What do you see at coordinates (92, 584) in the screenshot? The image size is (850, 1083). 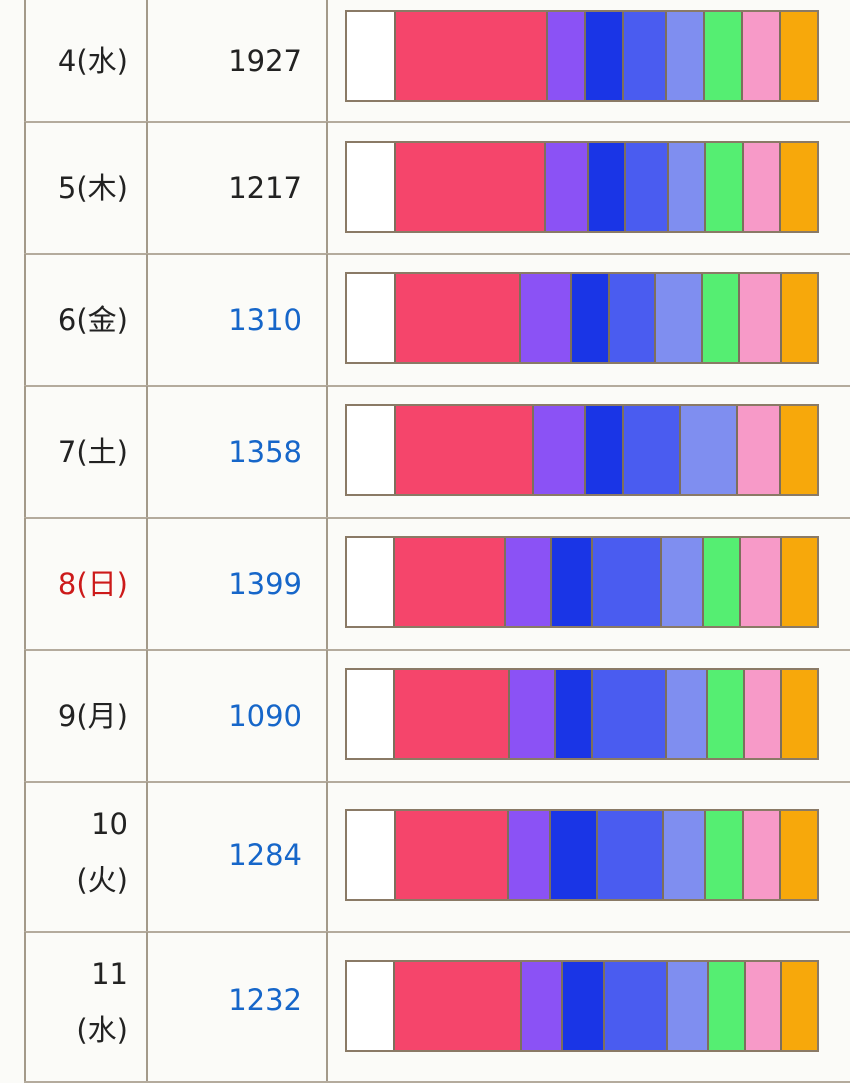 I see `date-label: 8(日)` at bounding box center [92, 584].